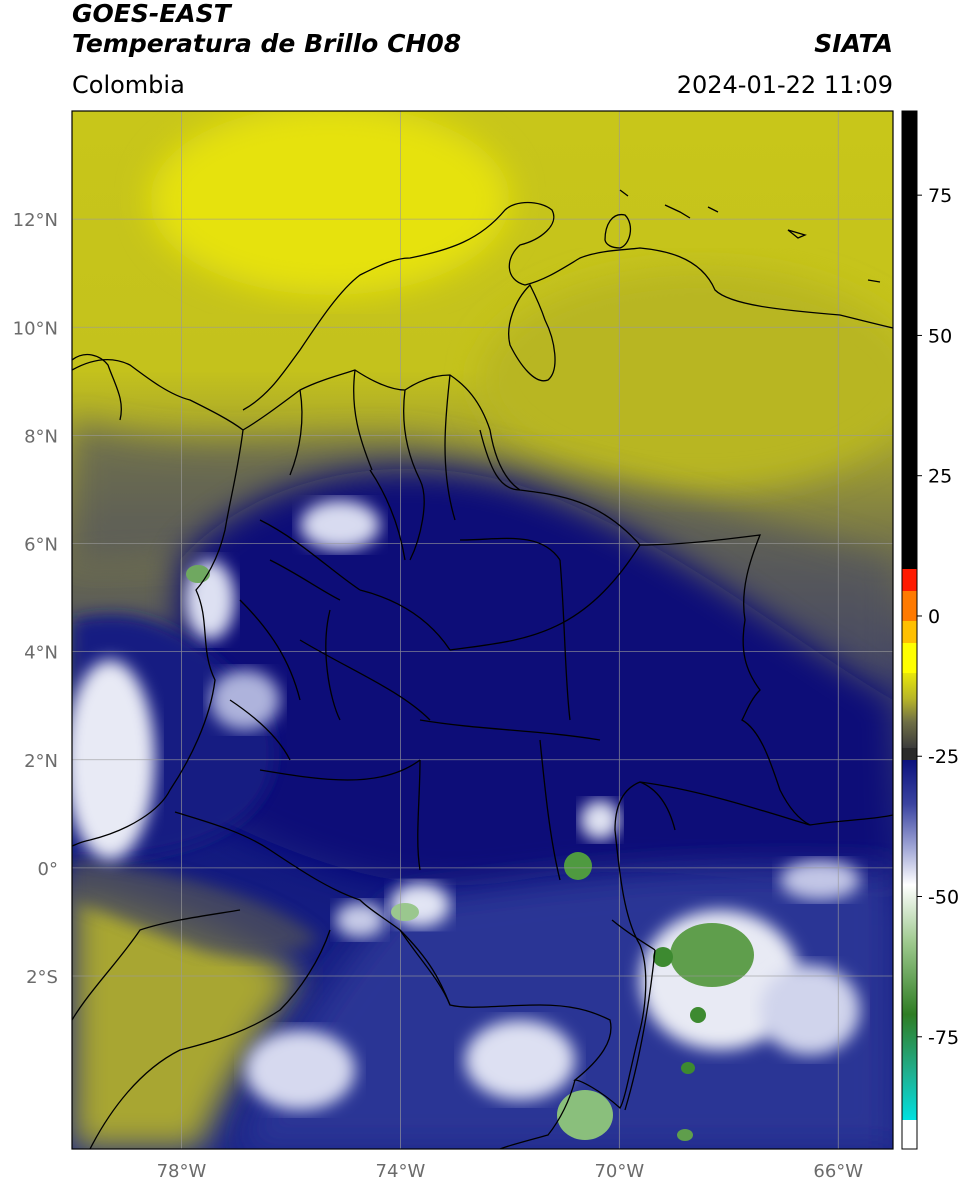  Describe the element at coordinates (128, 85) in the screenshot. I see `region-label: Colombia` at that location.